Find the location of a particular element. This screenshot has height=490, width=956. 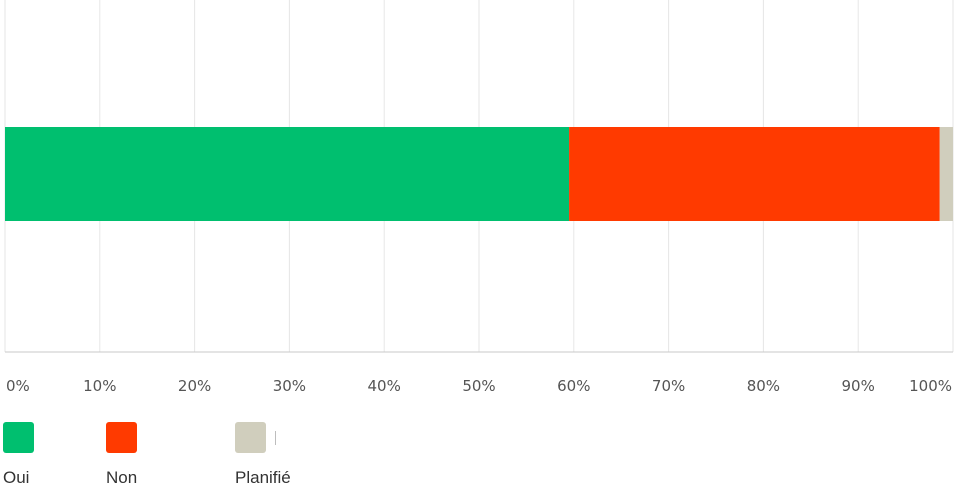

legend-label: Non is located at coordinates (122, 477).